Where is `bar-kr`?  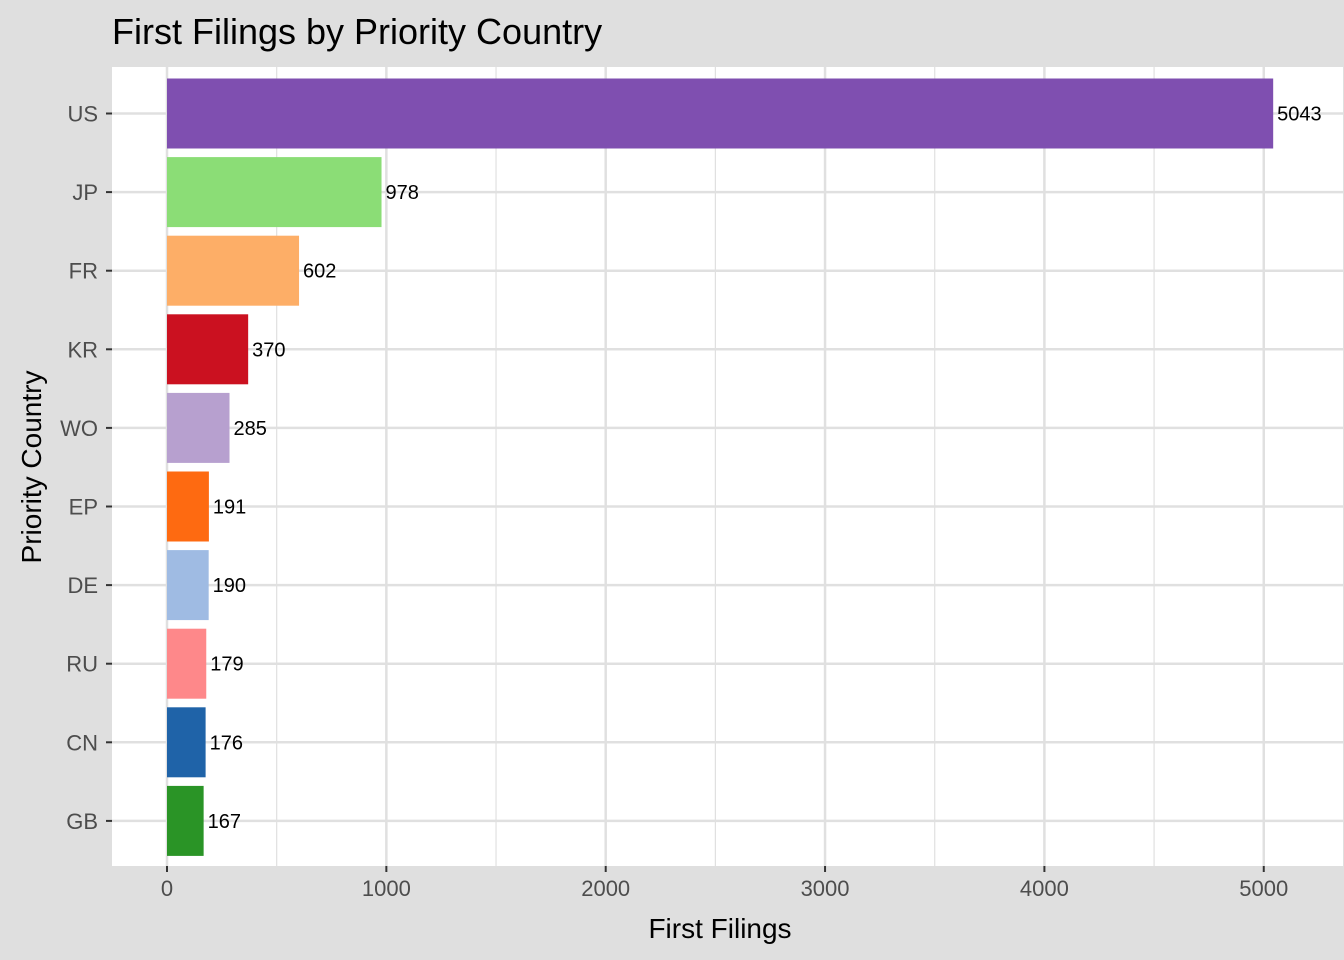 bar-kr is located at coordinates (208, 349).